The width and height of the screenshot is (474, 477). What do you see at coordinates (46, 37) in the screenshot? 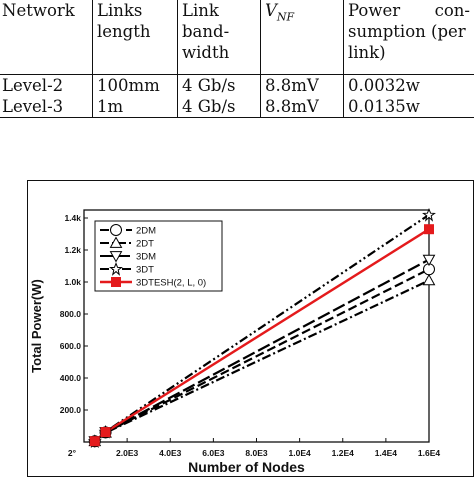
I see `header-network: Network` at bounding box center [46, 37].